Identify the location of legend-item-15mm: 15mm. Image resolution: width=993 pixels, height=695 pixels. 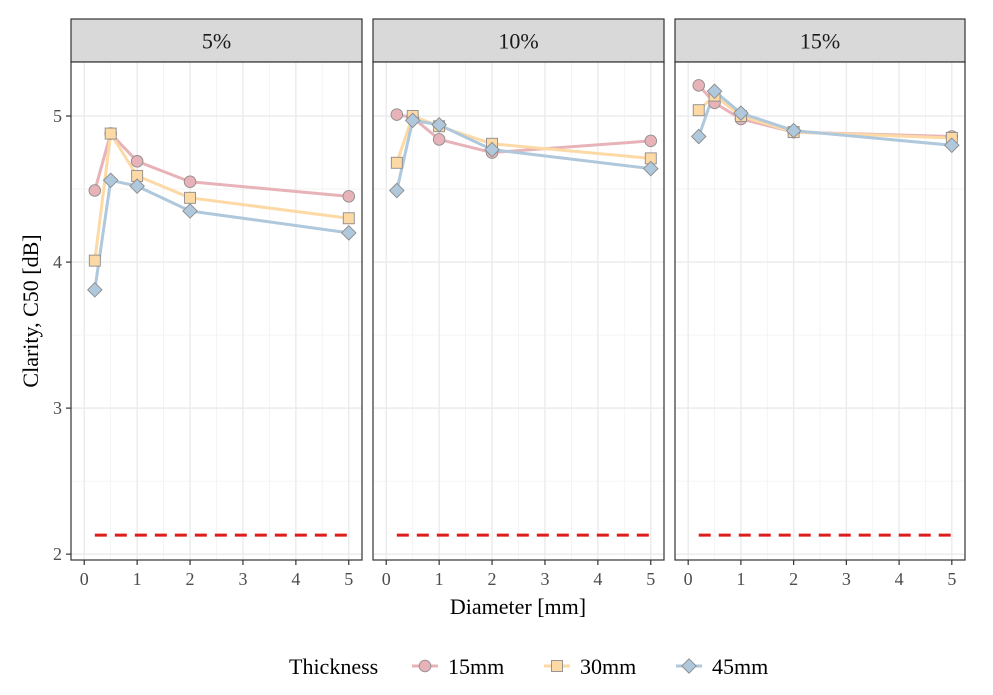
(458, 666).